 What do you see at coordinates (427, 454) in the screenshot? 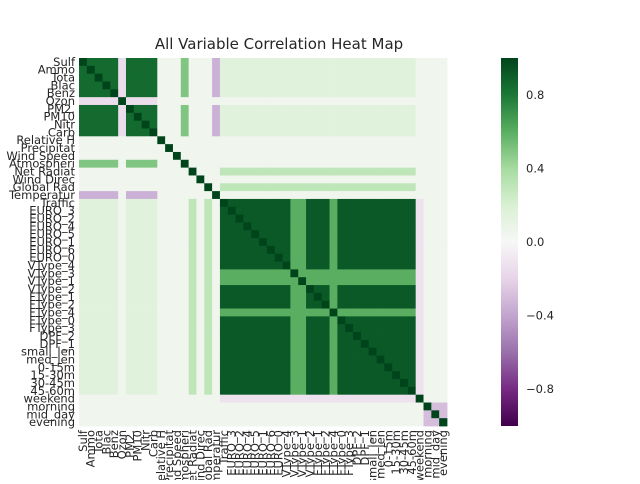
I see `column-label: morning` at bounding box center [427, 454].